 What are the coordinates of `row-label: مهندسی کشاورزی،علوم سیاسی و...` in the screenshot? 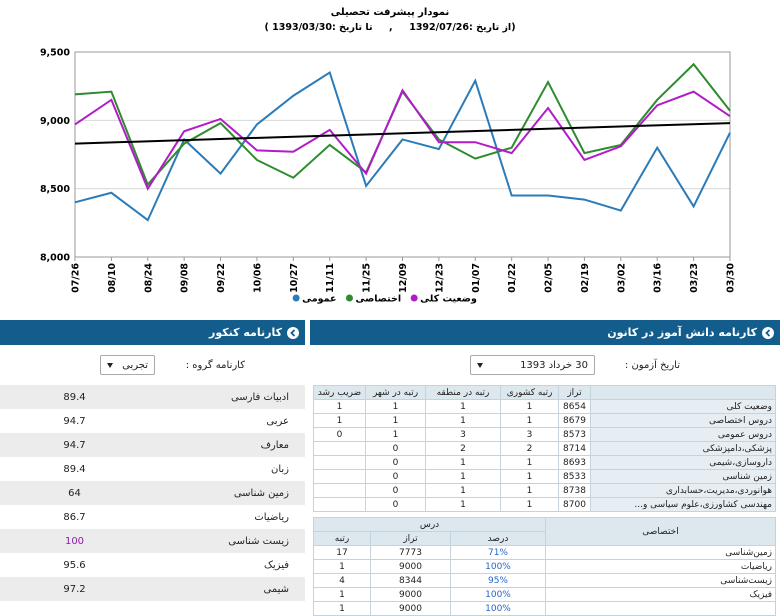 It's located at (683, 504).